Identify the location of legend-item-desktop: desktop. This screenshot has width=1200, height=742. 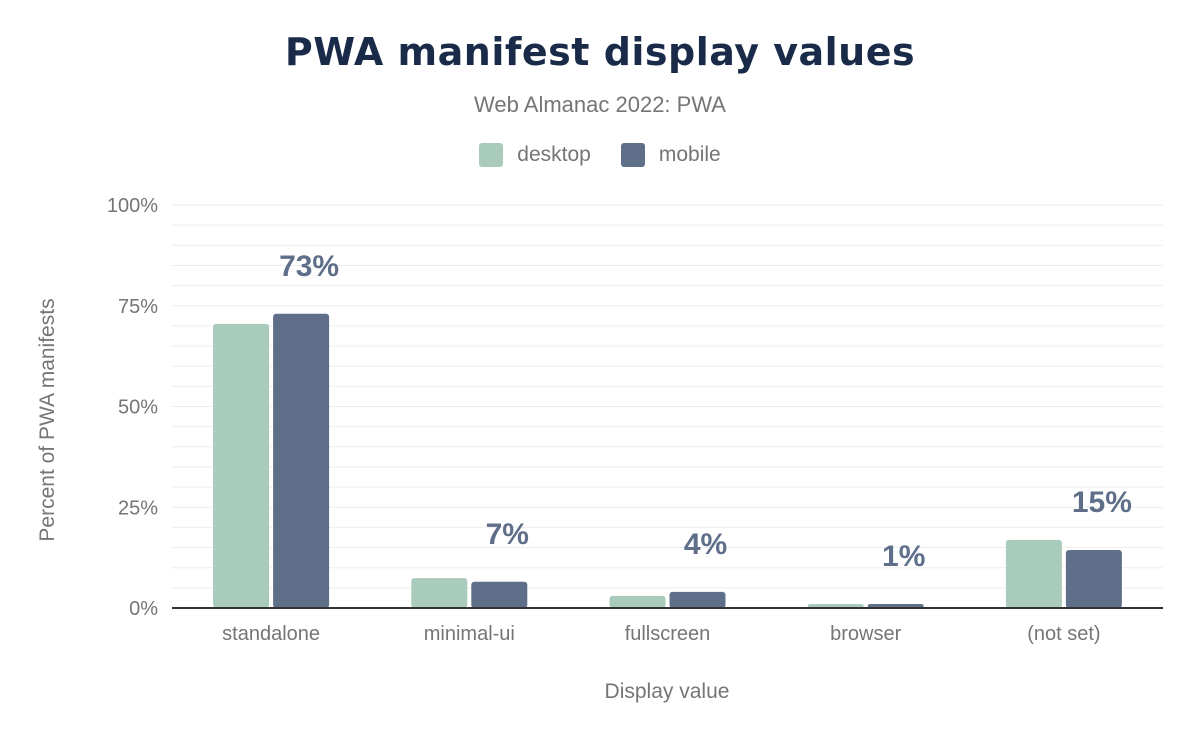
(535, 155).